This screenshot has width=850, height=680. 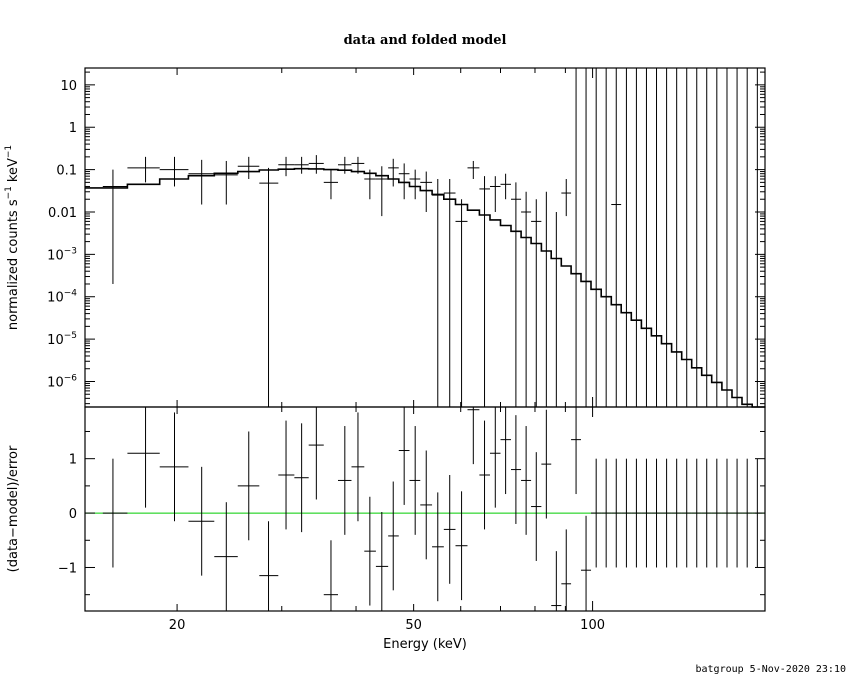 What do you see at coordinates (387, 625) in the screenshot?
I see `x-tick-labels: 20 50 100` at bounding box center [387, 625].